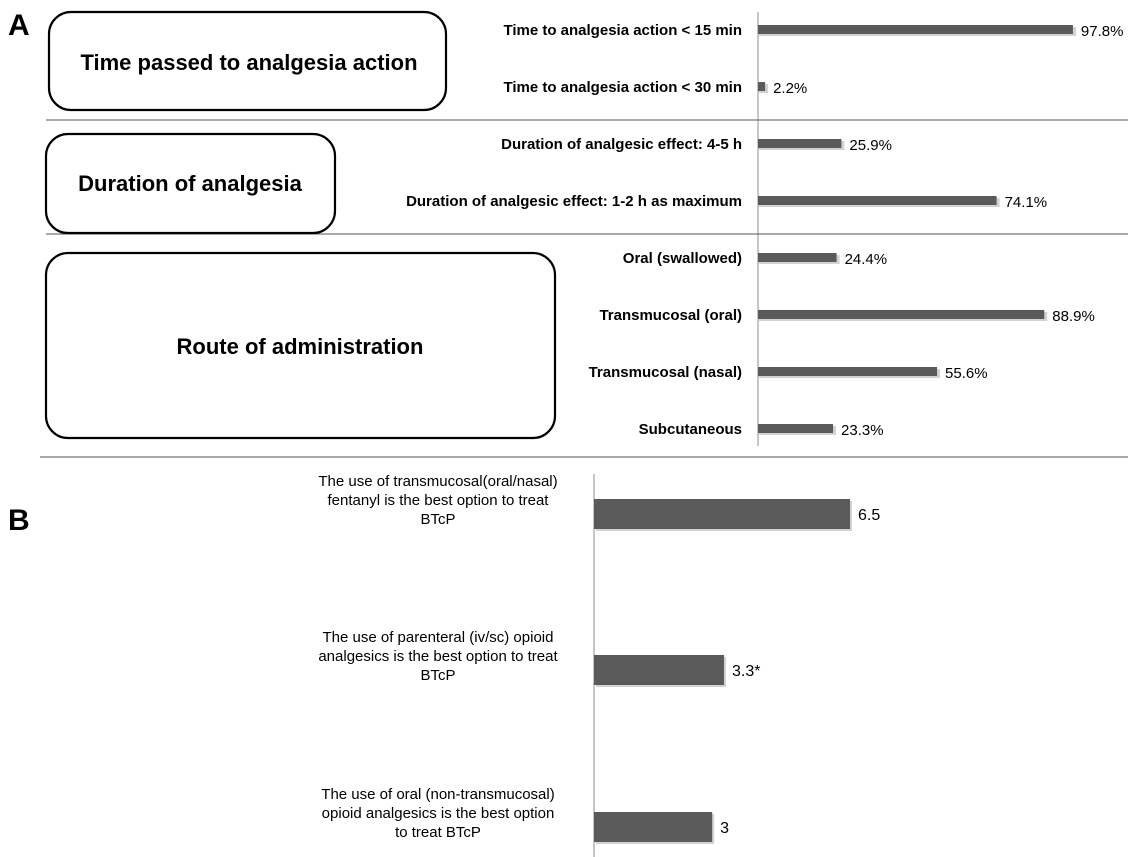 This screenshot has height=857, width=1140. Describe the element at coordinates (1073, 316) in the screenshot. I see `data-label: 88.9%` at that location.